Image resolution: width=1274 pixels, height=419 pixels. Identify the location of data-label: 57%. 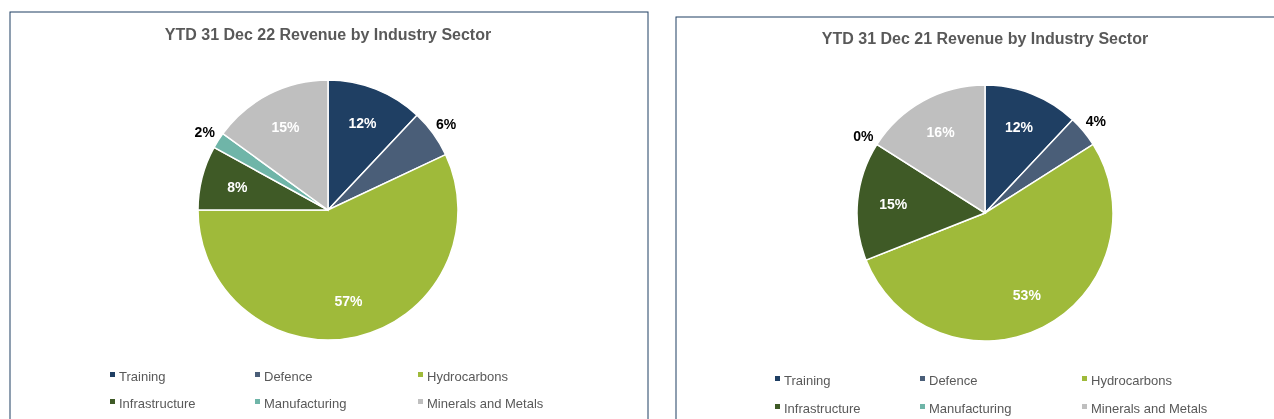
(348, 301).